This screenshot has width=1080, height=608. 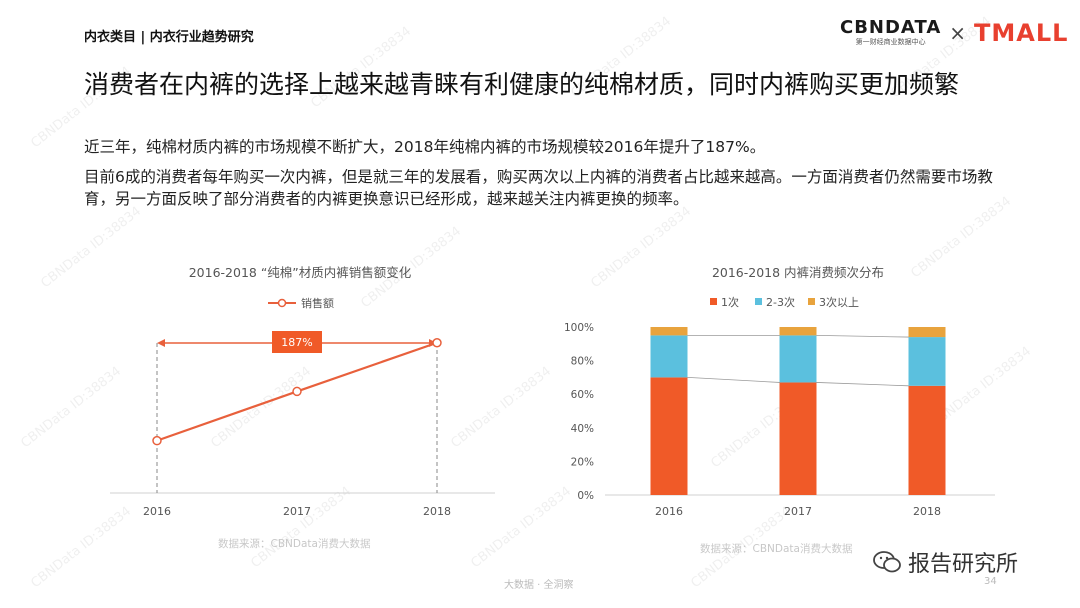 I want to click on bar-chart-legend: 1次 2-3次 3次以上, so click(x=784, y=302).